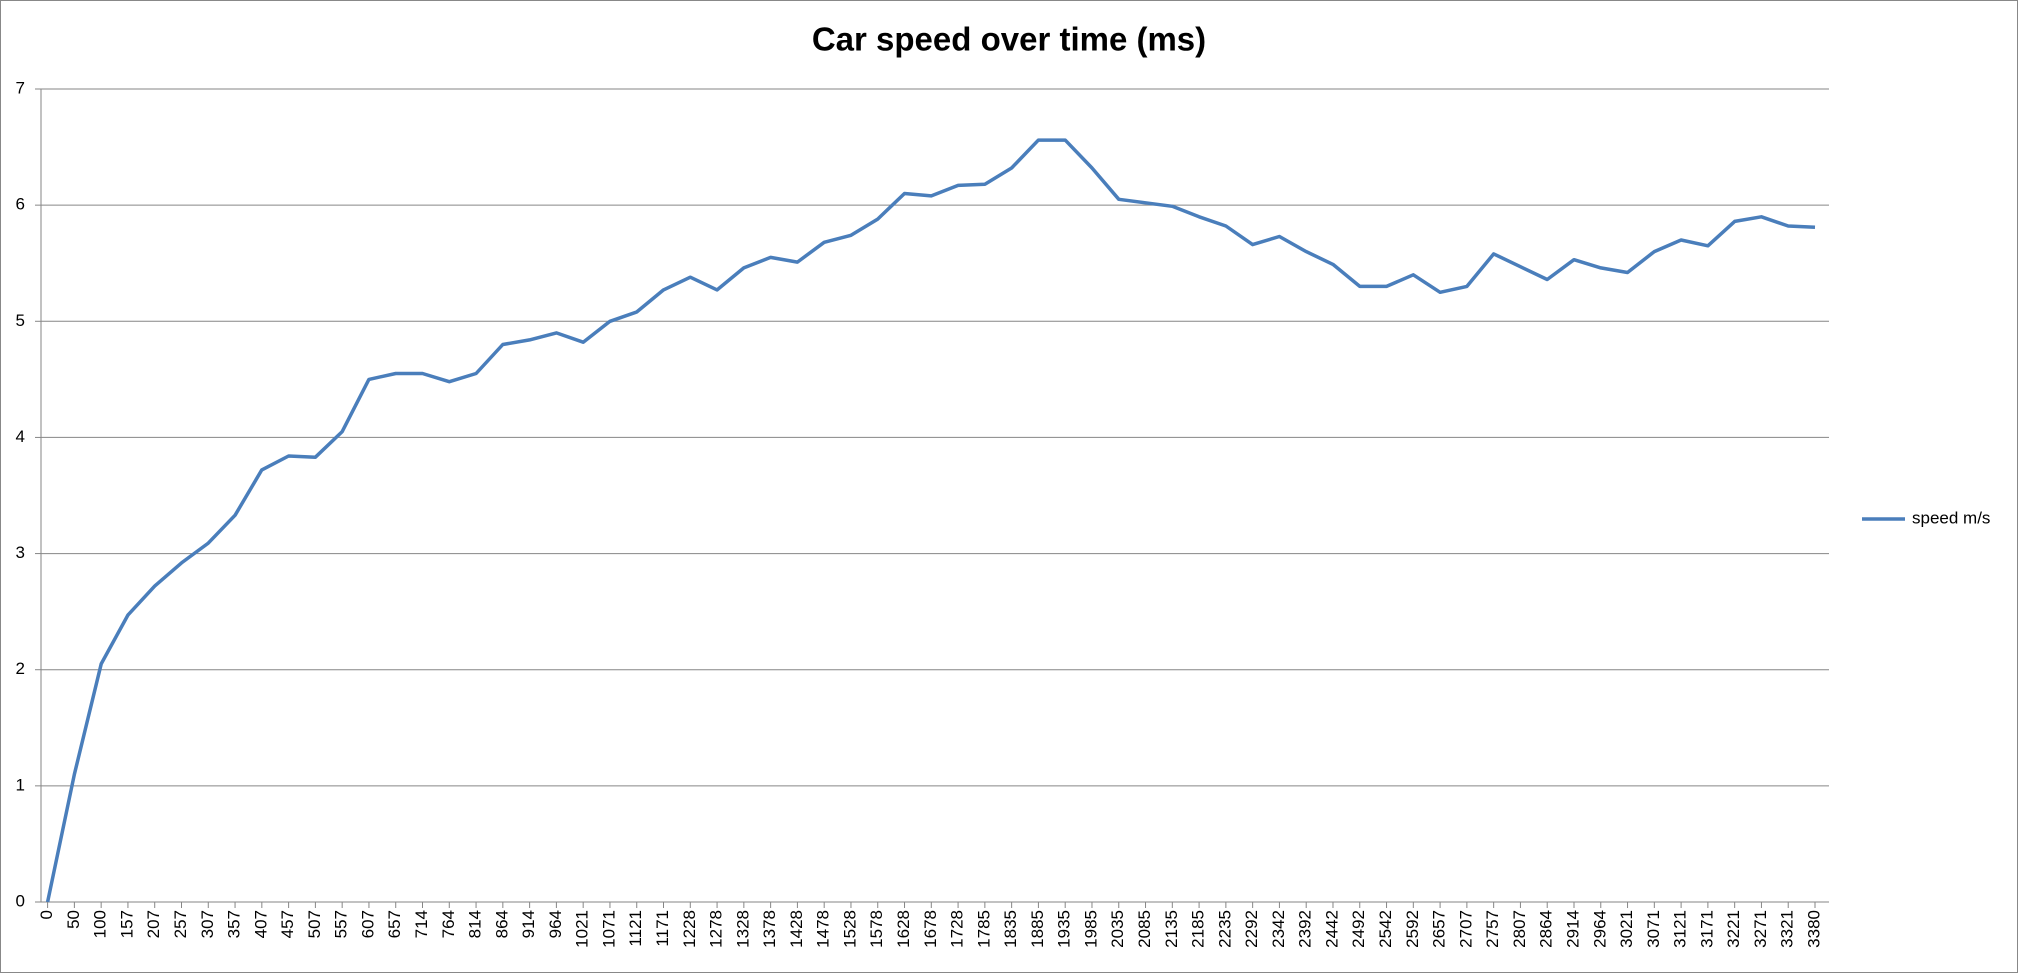 The width and height of the screenshot is (2018, 973). What do you see at coordinates (1037, 929) in the screenshot?
I see `x-tick-label: 1885` at bounding box center [1037, 929].